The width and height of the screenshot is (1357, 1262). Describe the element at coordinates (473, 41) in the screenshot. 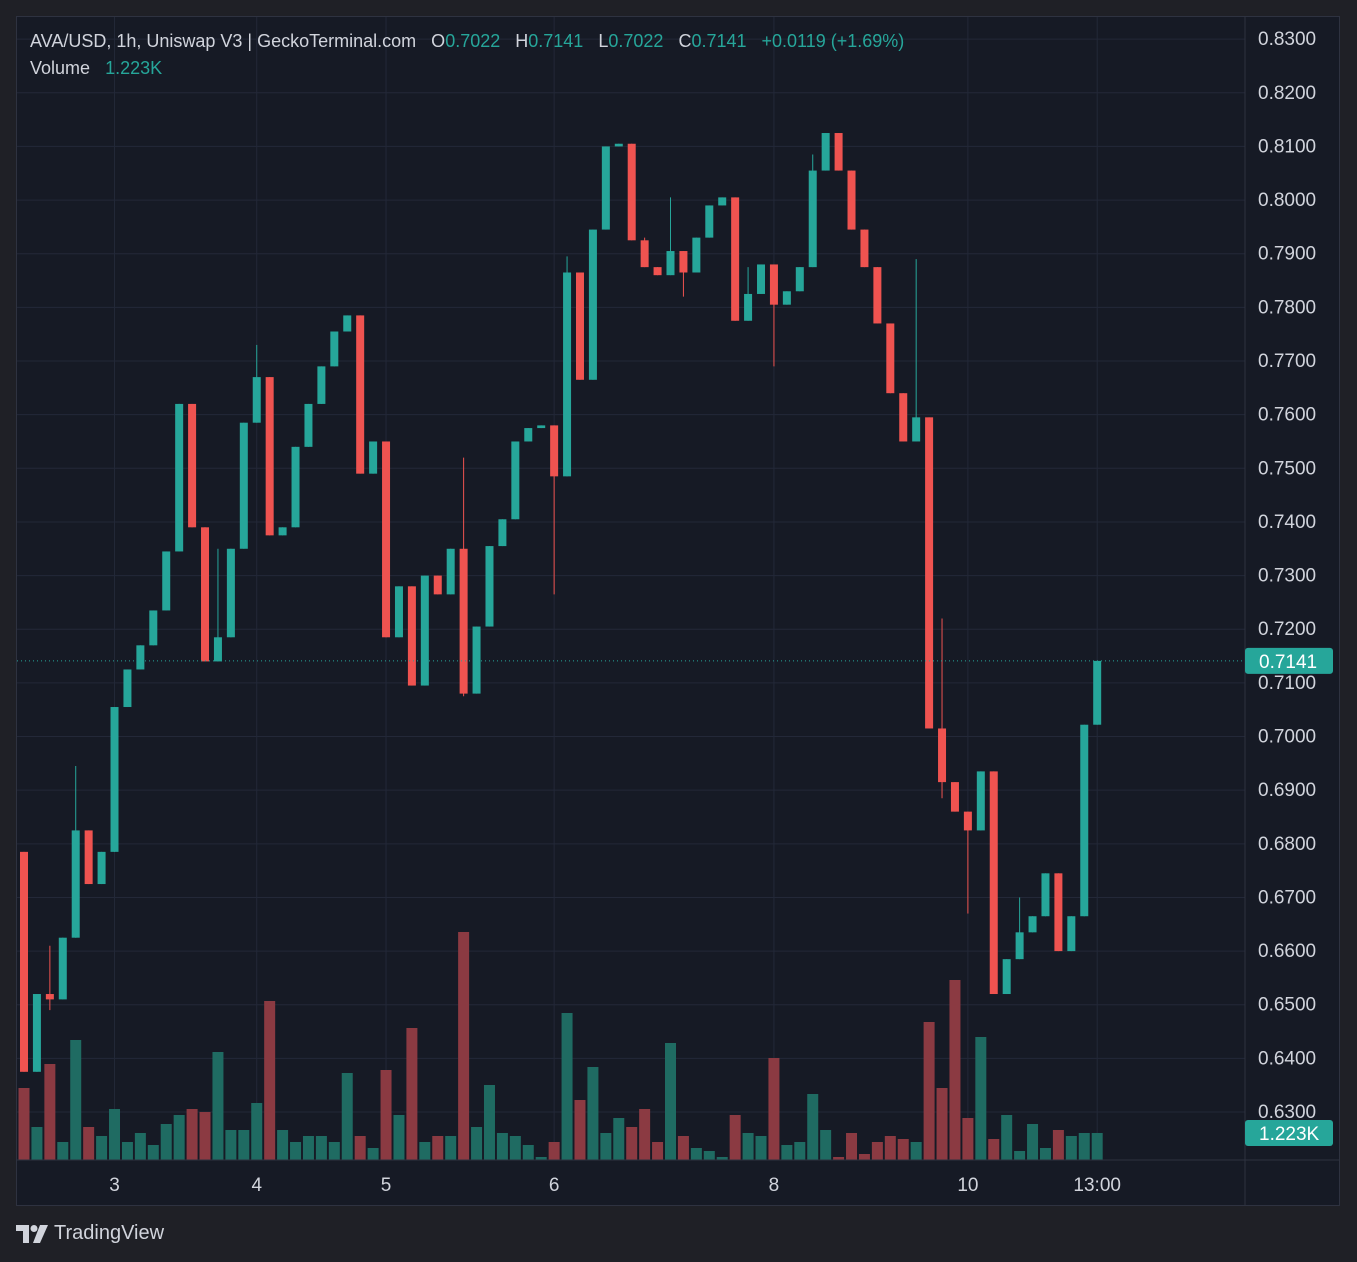

I see `legend-open-value: 0.7022` at that location.